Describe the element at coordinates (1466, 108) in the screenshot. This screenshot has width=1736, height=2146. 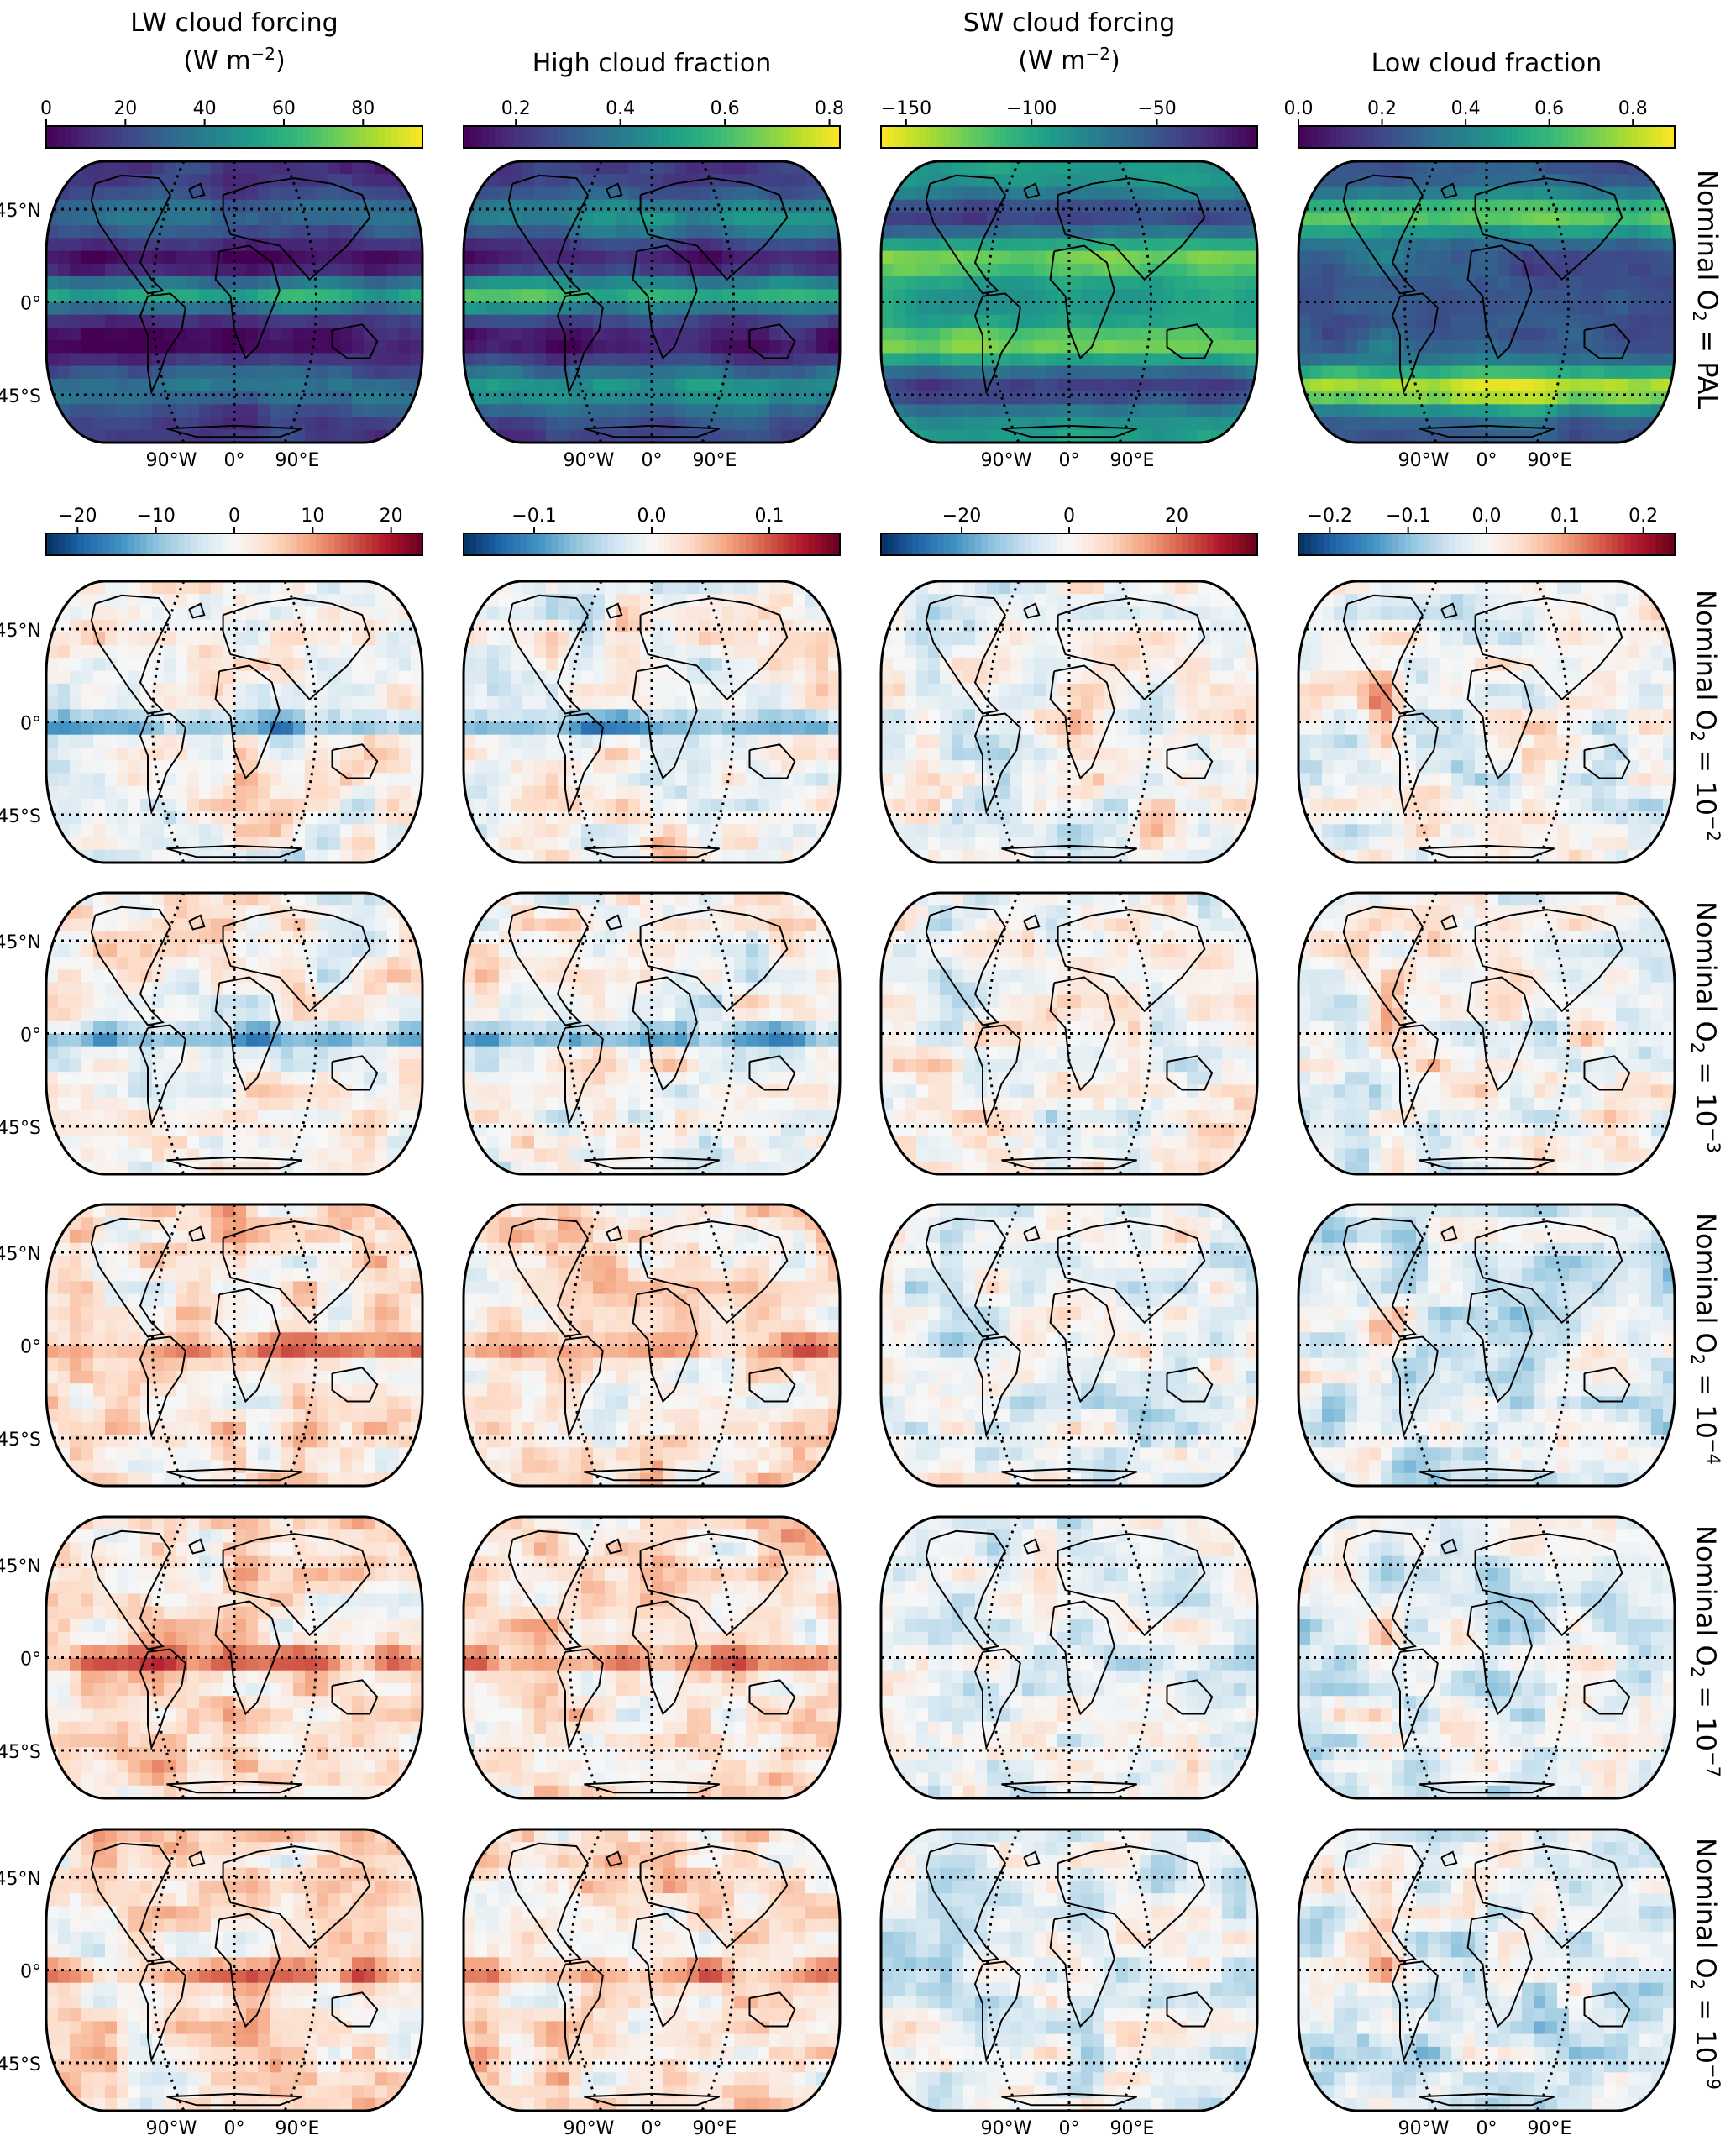
I see `colorbar-tick-label: 0.4` at that location.